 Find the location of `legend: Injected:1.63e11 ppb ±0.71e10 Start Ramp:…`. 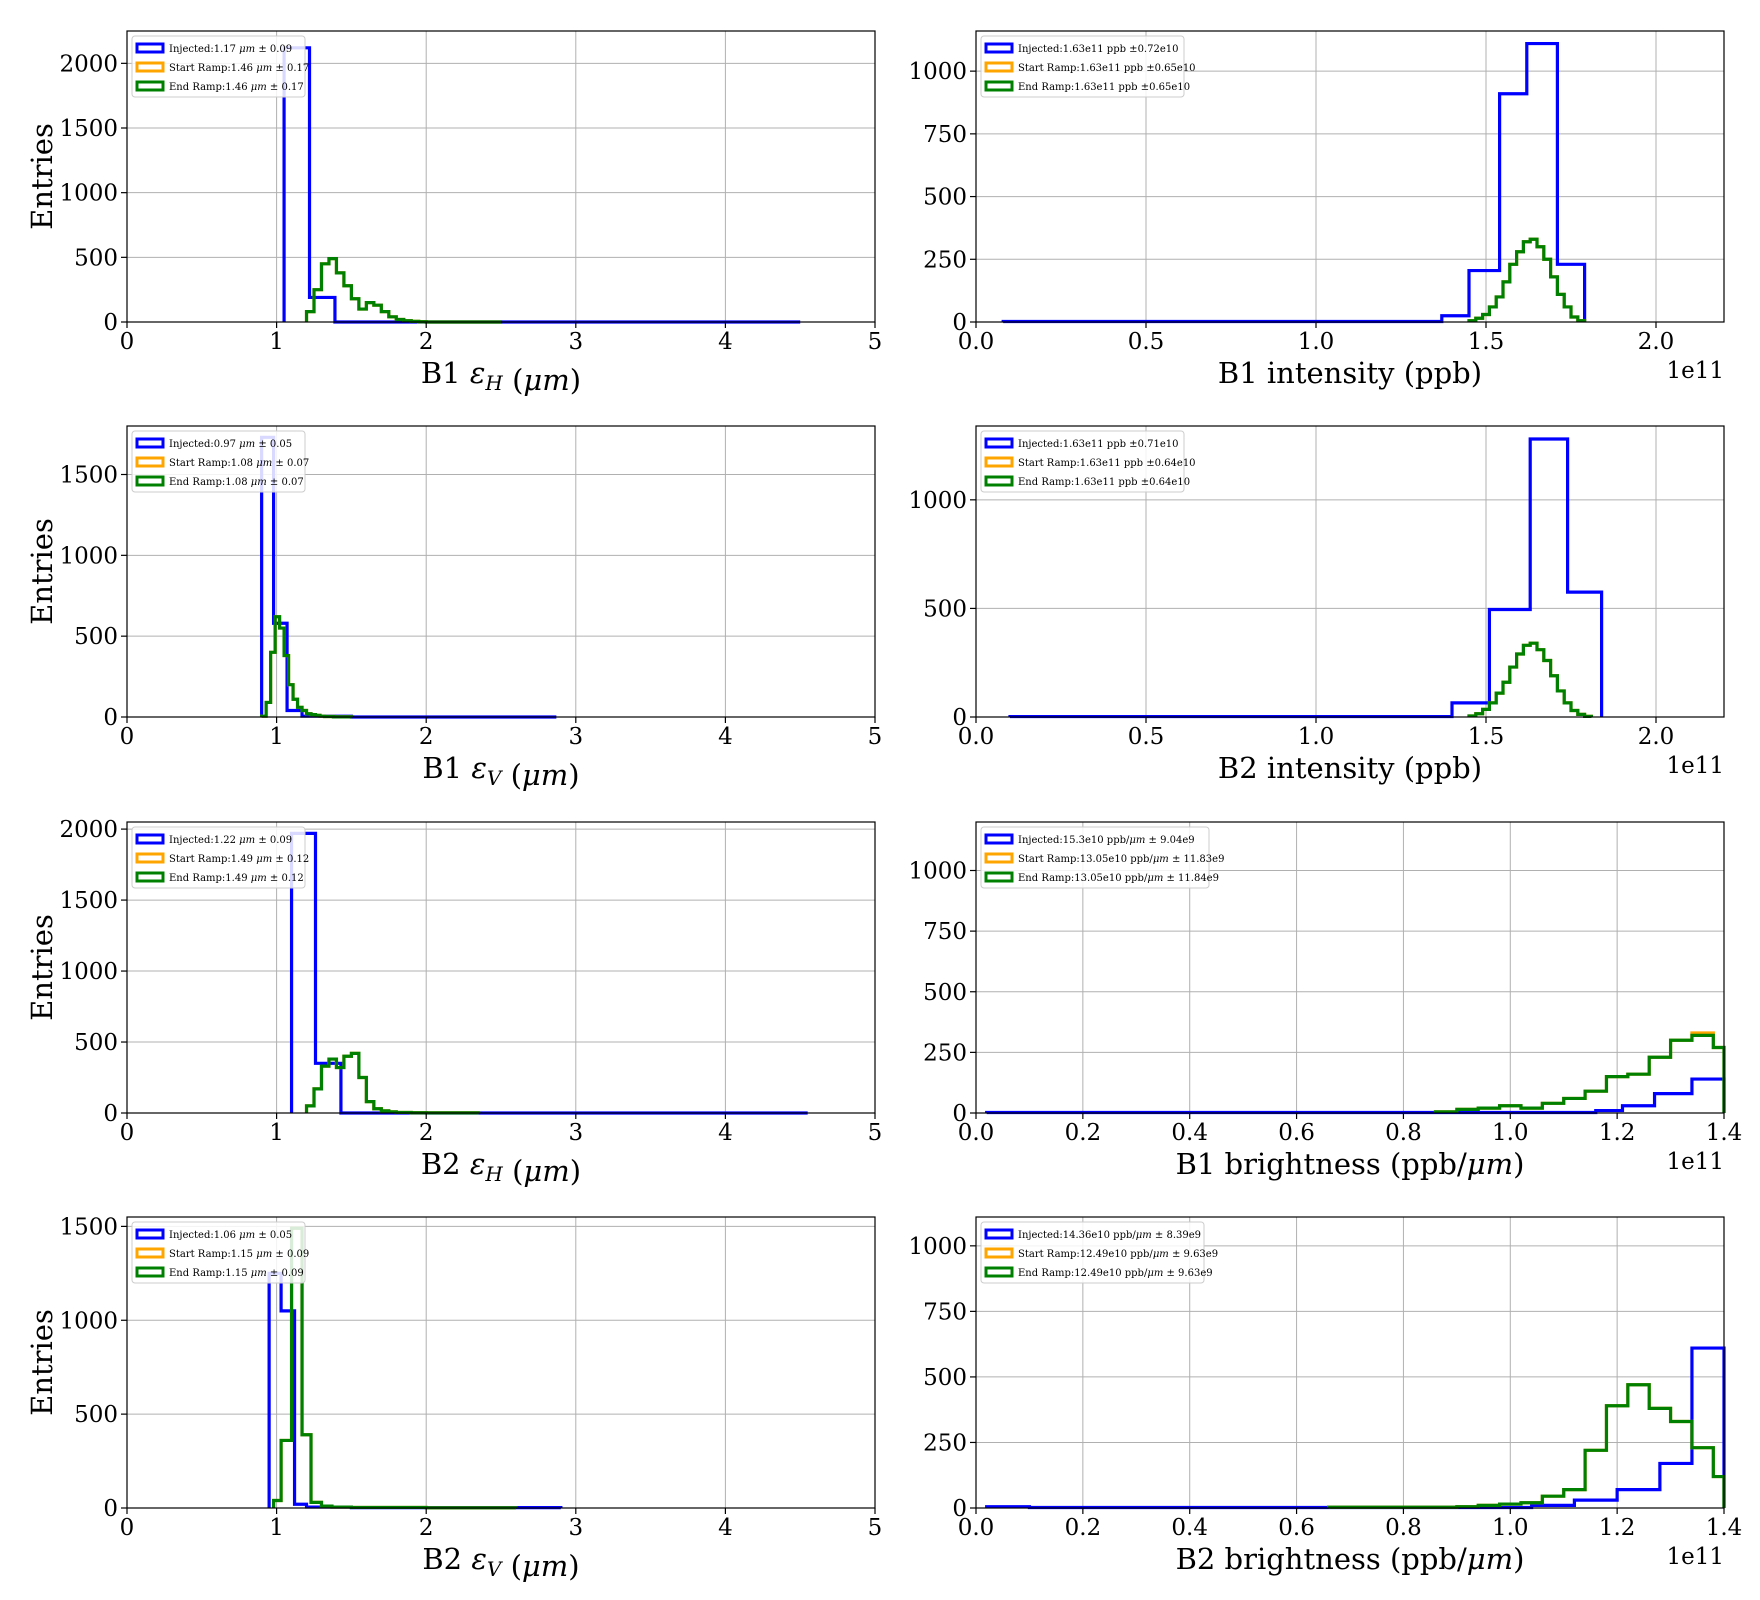

legend: Injected:1.63e11 ppb ±0.71e10 Start Ramp:… is located at coordinates (1088, 461).